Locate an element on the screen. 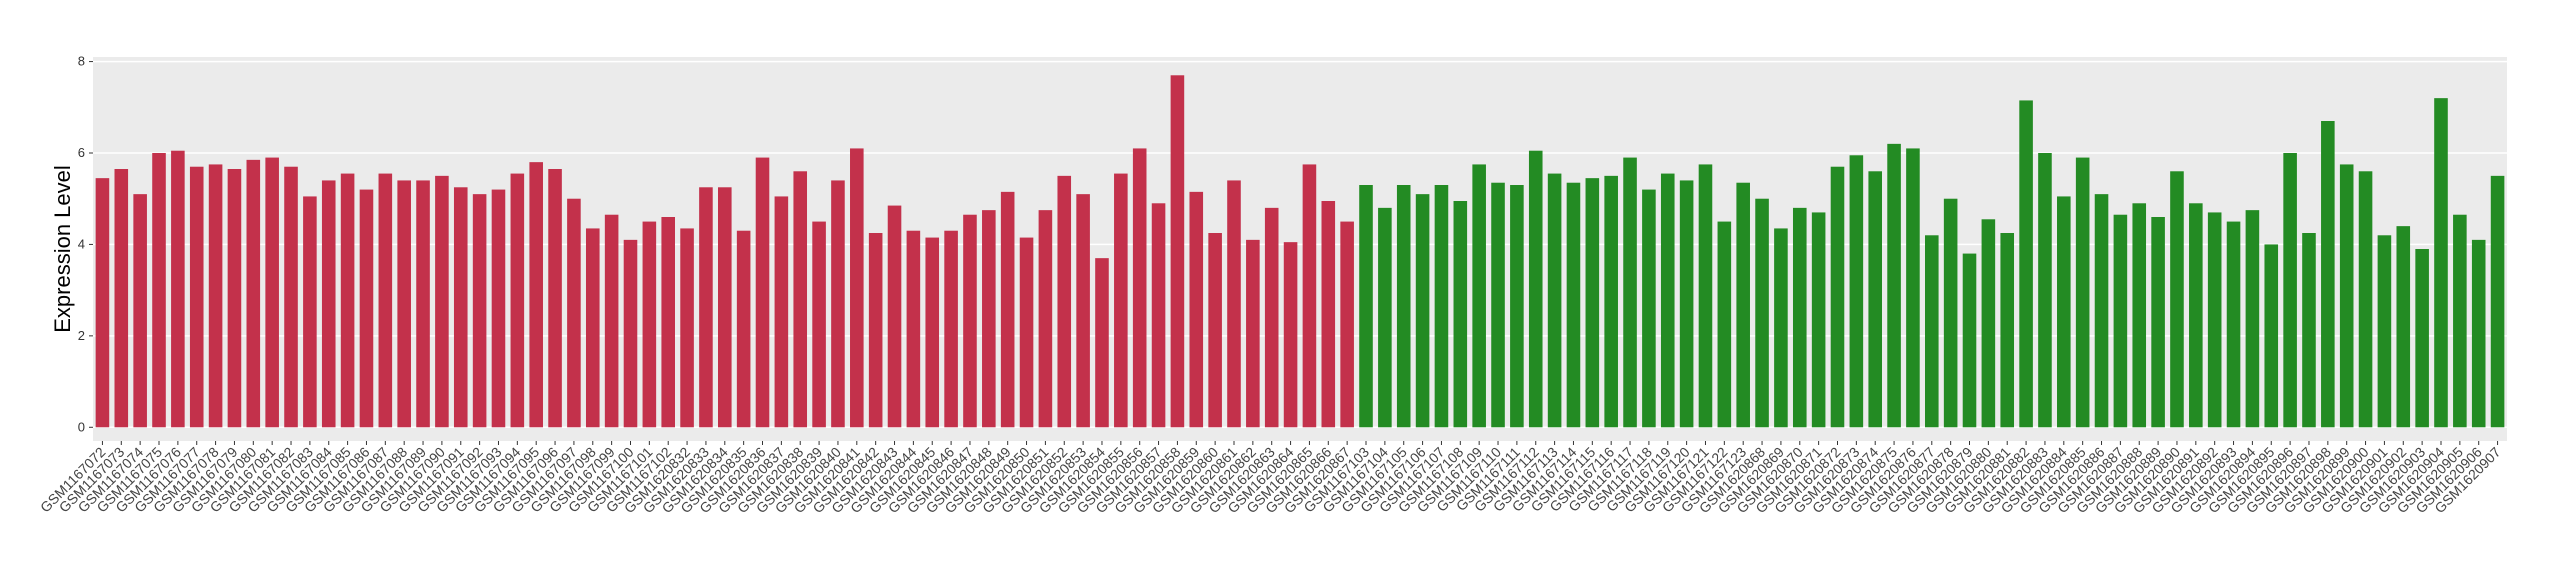 The width and height of the screenshot is (2560, 580). y-axis-label: Expression Level is located at coordinates (62, 249).